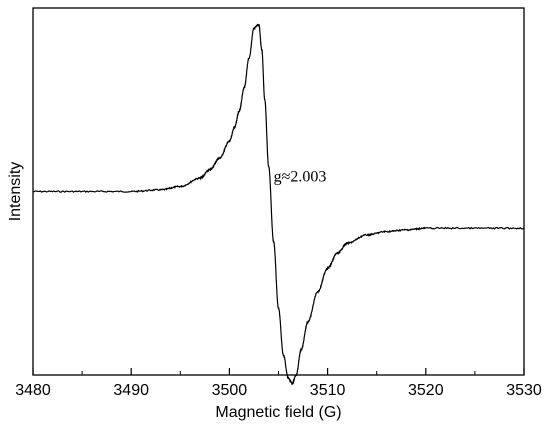 The height and width of the screenshot is (427, 550). I want to click on y-axis-label: Intensity, so click(15, 192).